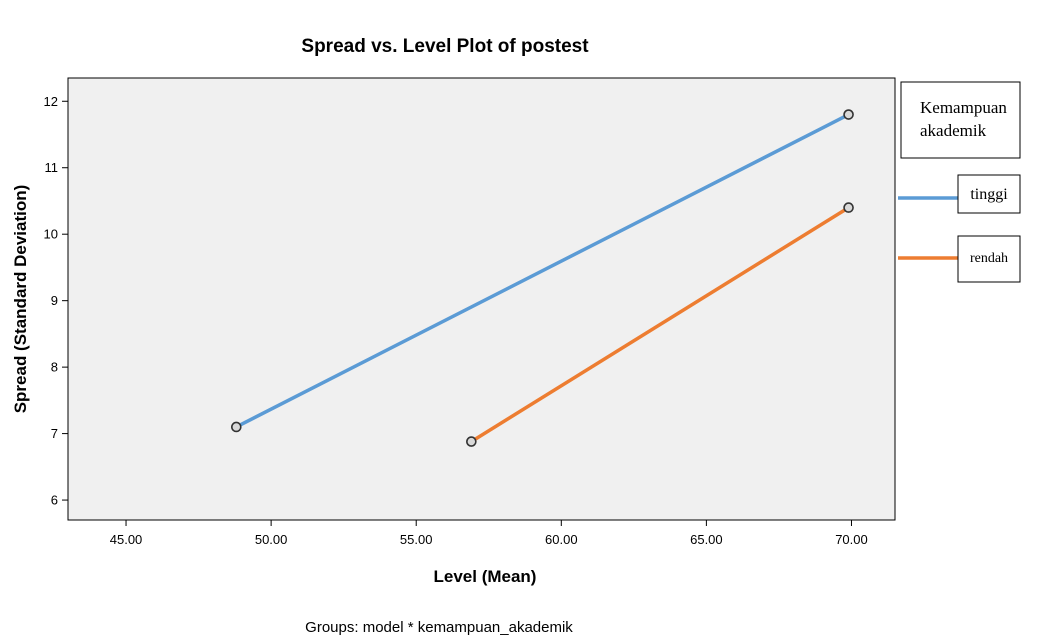 Image resolution: width=1048 pixels, height=639 pixels. Describe the element at coordinates (960, 120) in the screenshot. I see `legend-title-box` at that location.